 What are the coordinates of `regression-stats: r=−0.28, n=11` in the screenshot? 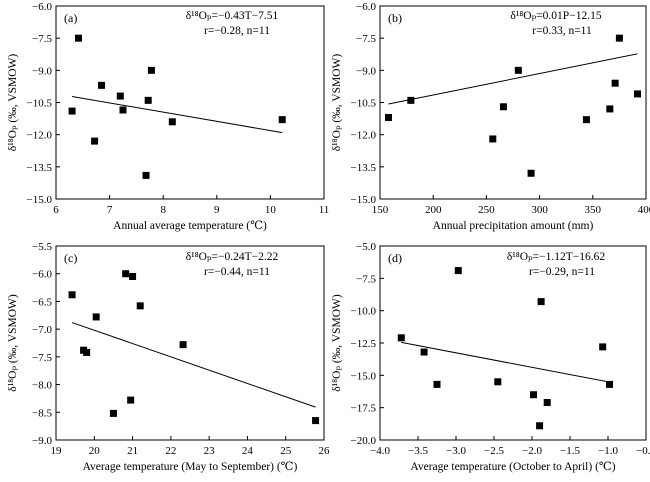 It's located at (237, 31).